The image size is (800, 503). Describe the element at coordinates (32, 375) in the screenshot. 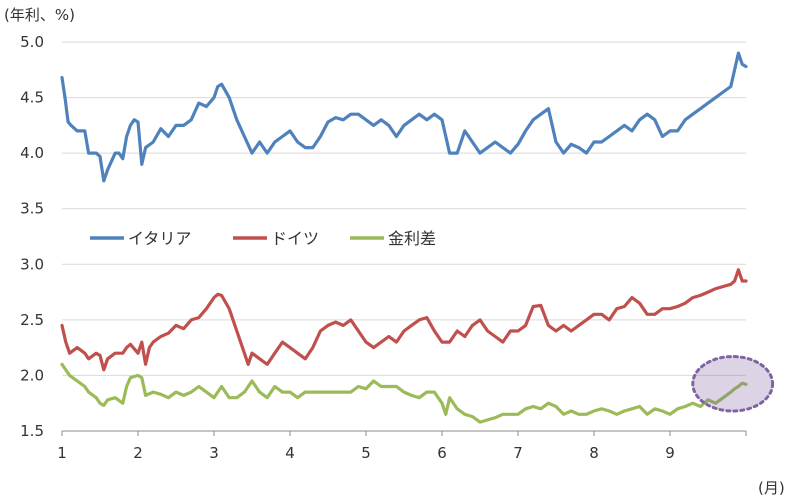

I see `y-tick-label: 2.0` at that location.